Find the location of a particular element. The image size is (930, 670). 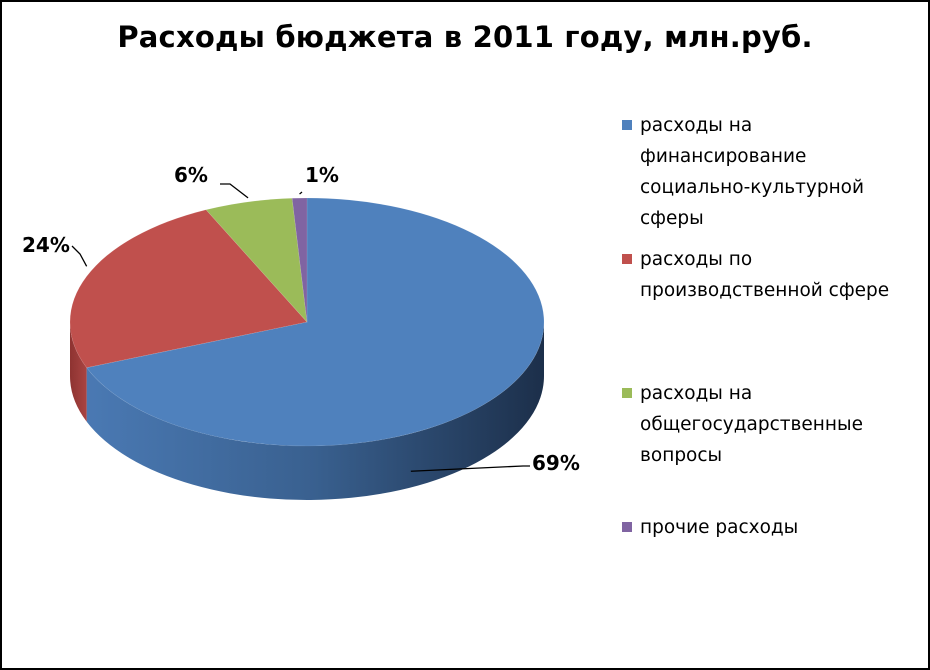

legend-swatch-red is located at coordinates (627, 259).